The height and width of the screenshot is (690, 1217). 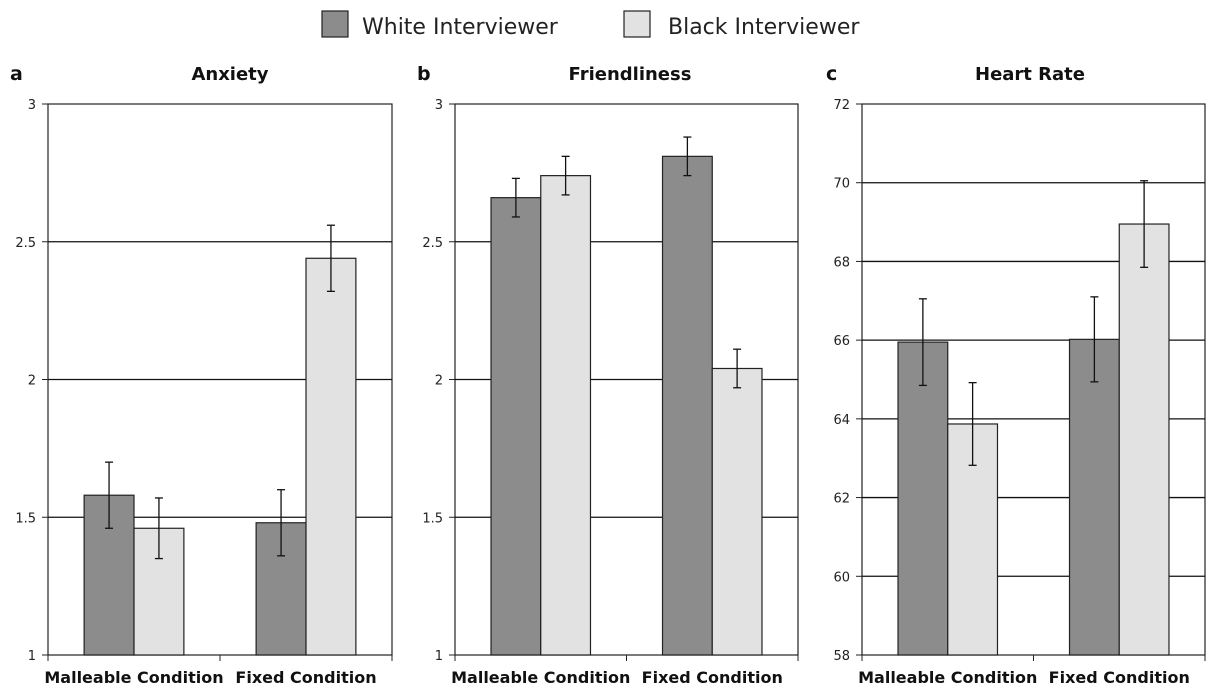 What do you see at coordinates (229, 74) in the screenshot?
I see `panel-title: Anxiety` at bounding box center [229, 74].